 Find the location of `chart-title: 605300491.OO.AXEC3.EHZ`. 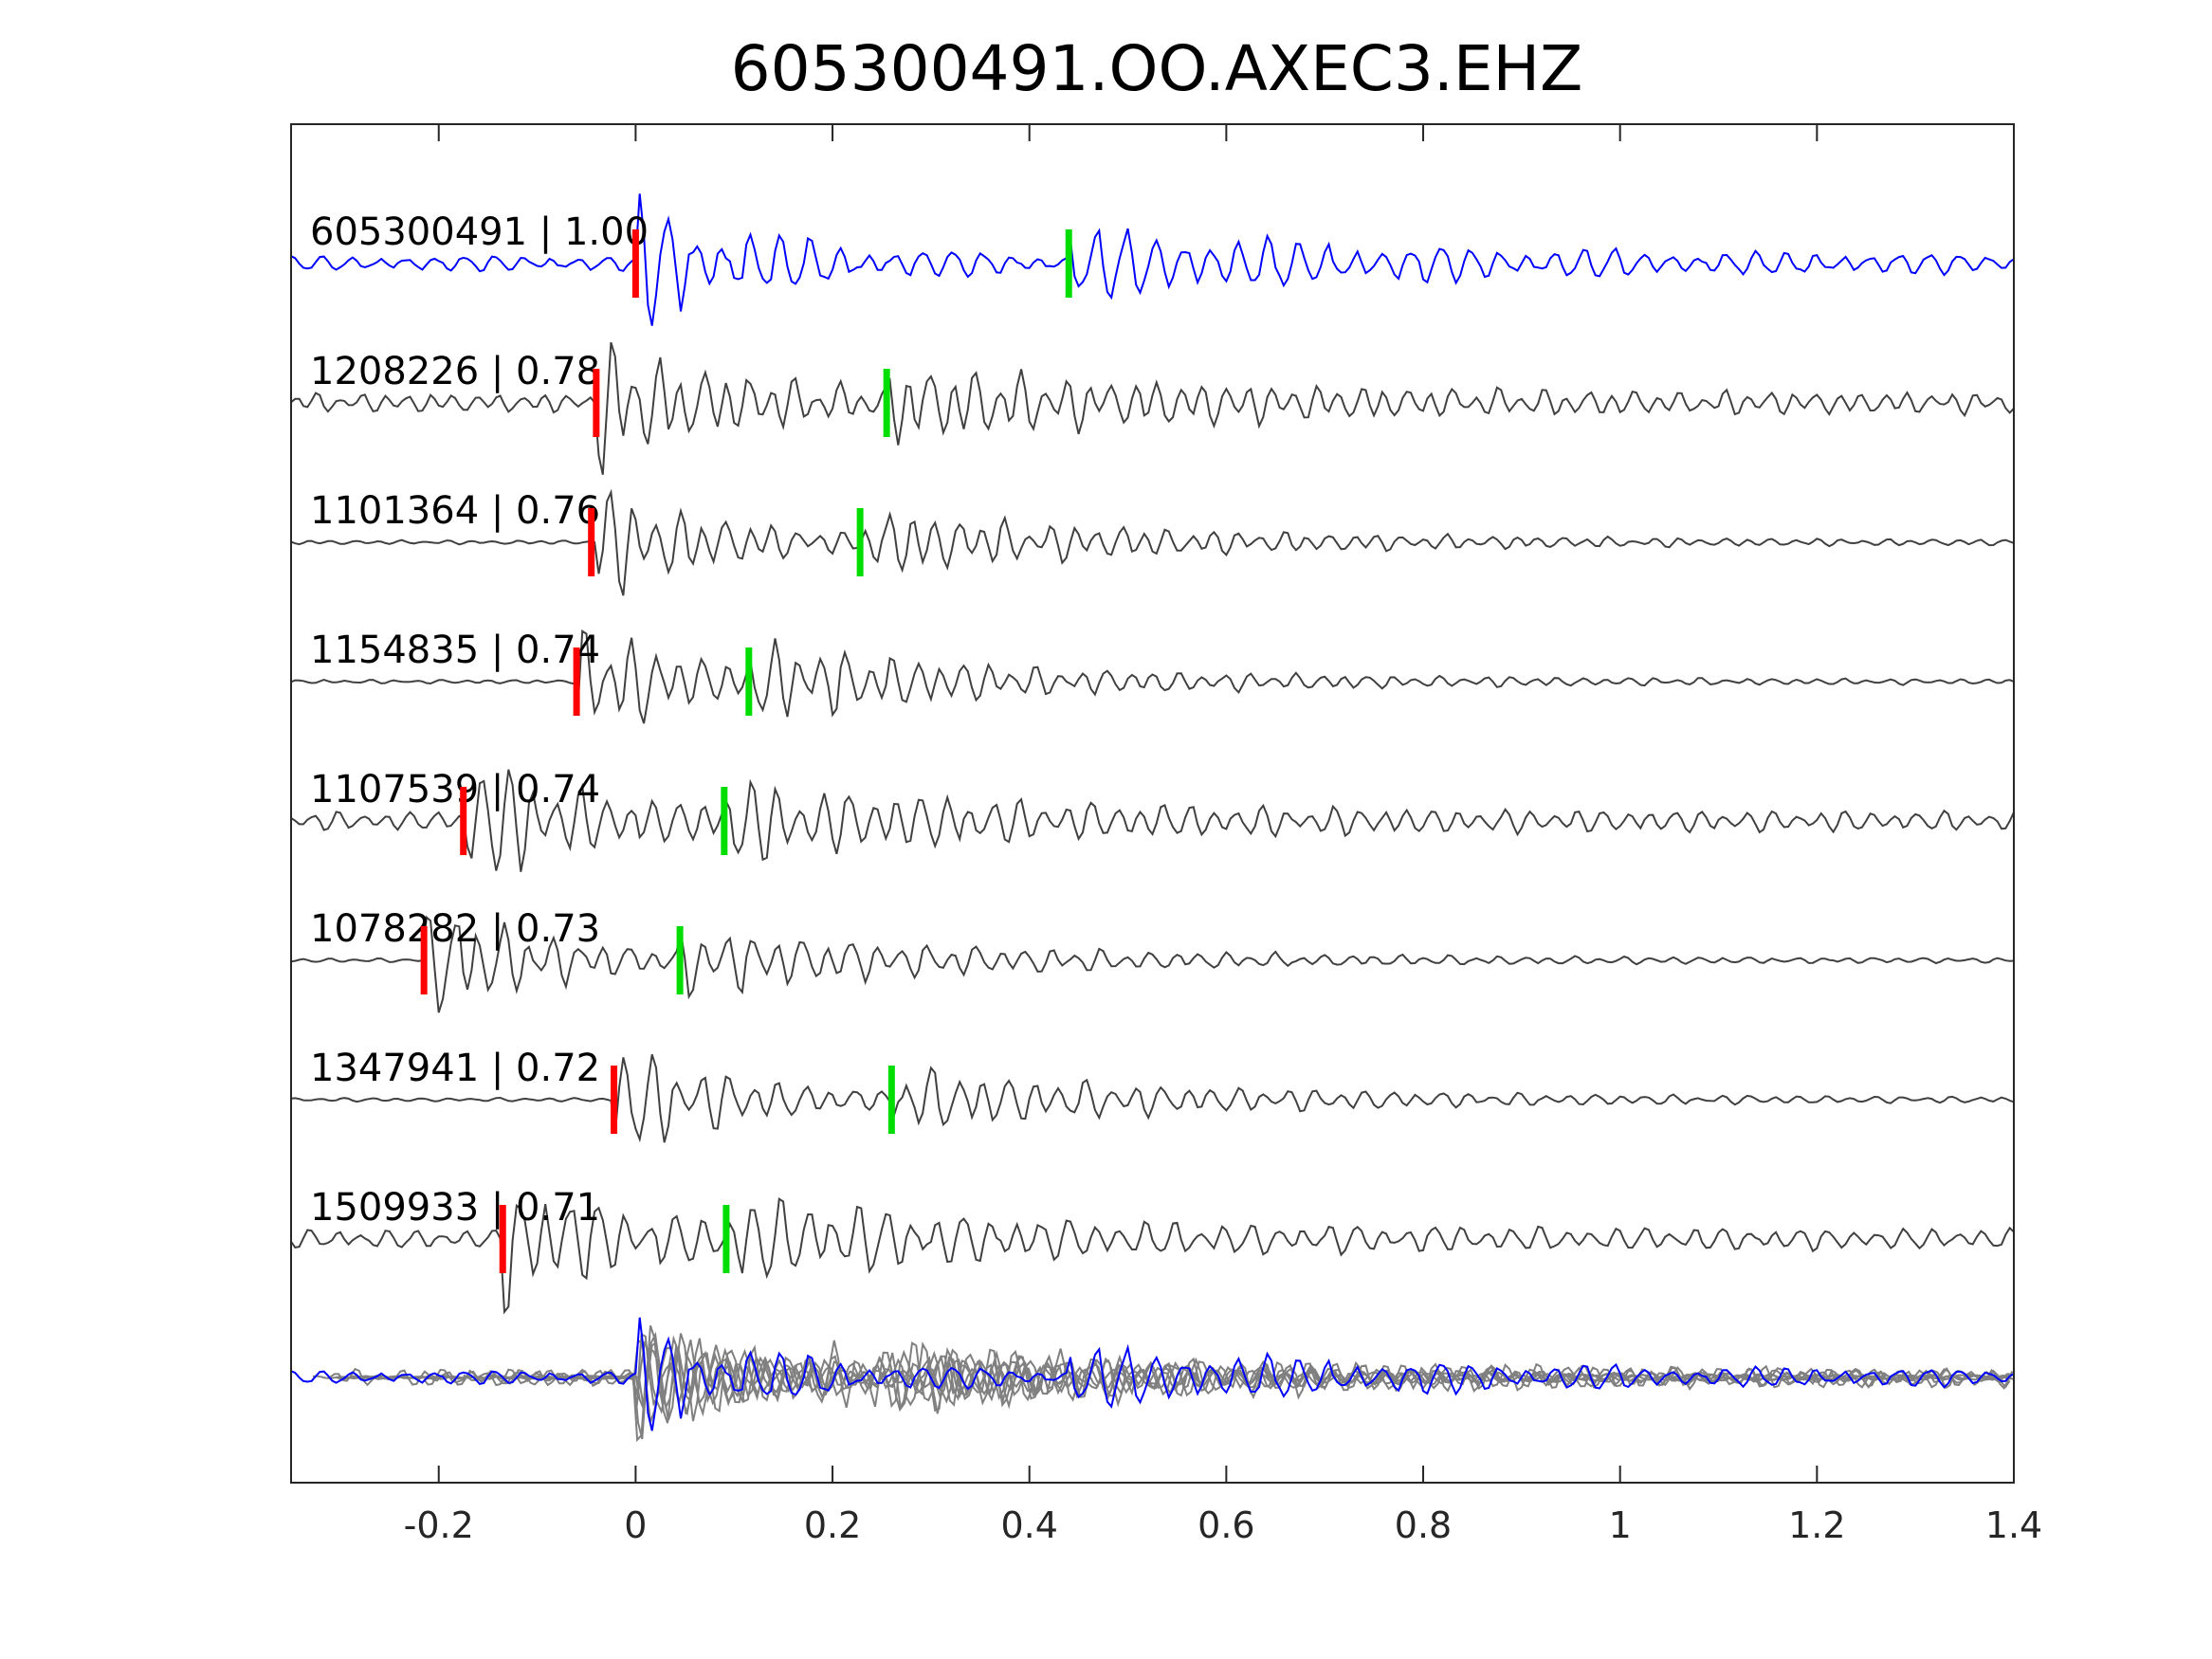

chart-title: 605300491.OO.AXEC3.EHZ is located at coordinates (1157, 68).